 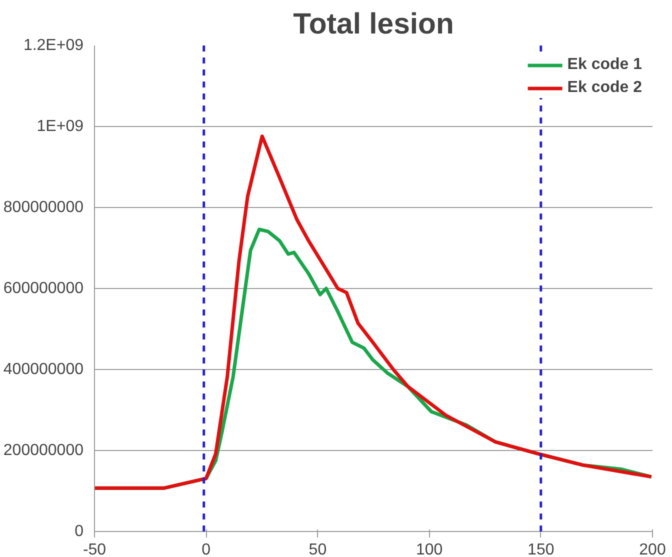 I want to click on y-tick-label: 400000000, so click(x=43, y=369).